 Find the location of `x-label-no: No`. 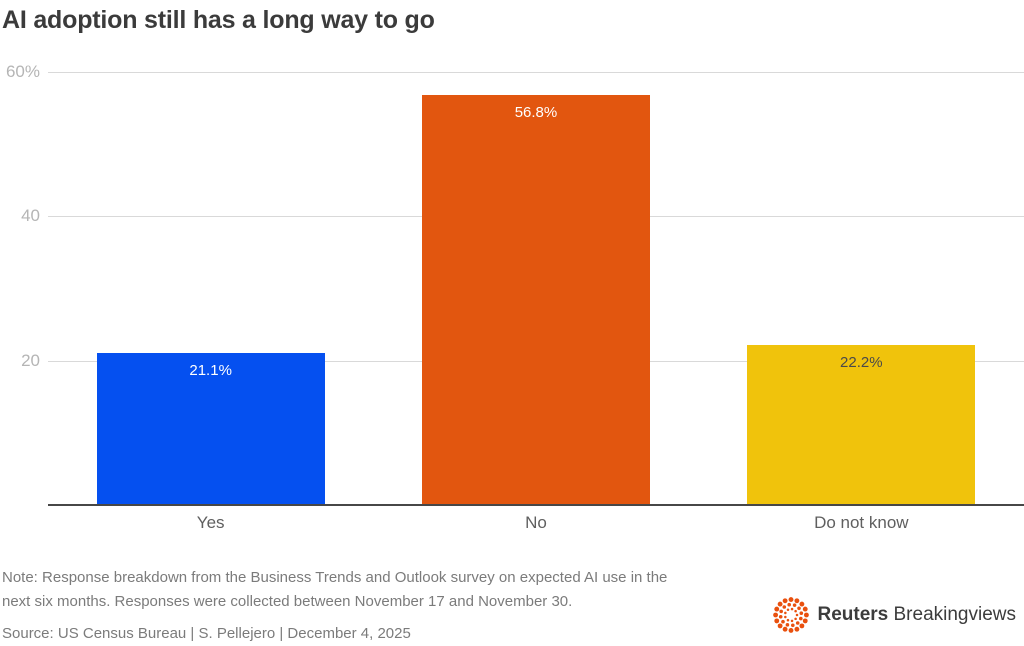

x-label-no: No is located at coordinates (536, 522).